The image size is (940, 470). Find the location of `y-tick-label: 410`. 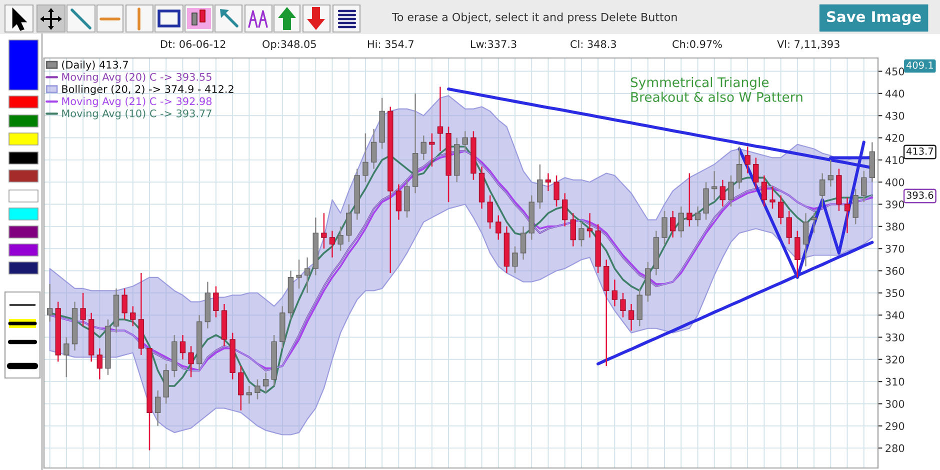

y-tick-label: 410 is located at coordinates (894, 160).